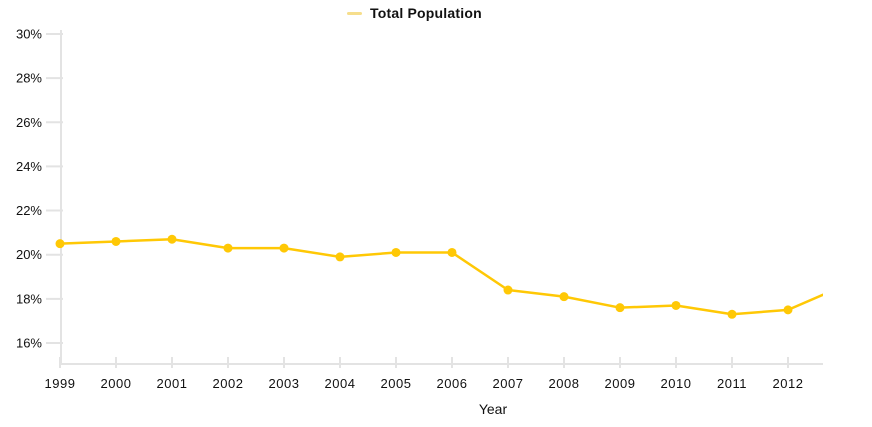 This screenshot has width=872, height=427. Describe the element at coordinates (620, 308) in the screenshot. I see `data-point-2009` at that location.